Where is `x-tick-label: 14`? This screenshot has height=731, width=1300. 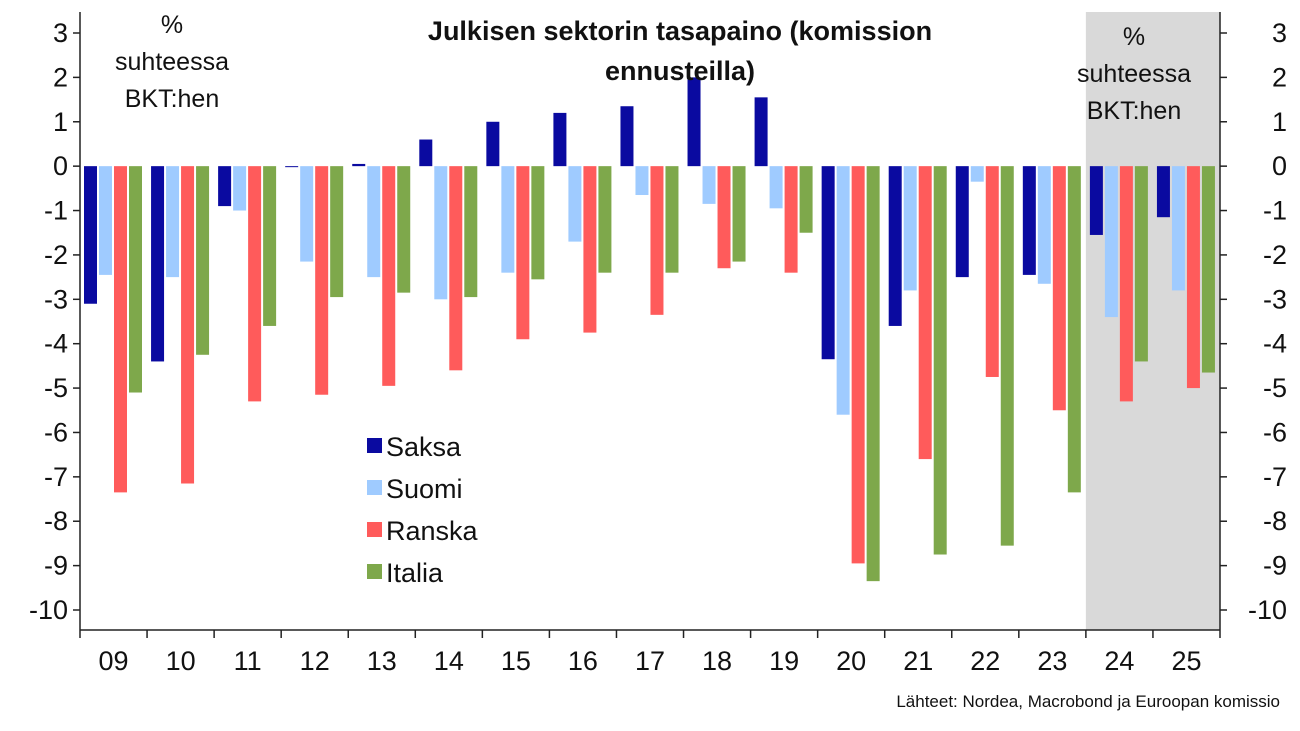
x-tick-label: 14 is located at coordinates (449, 661).